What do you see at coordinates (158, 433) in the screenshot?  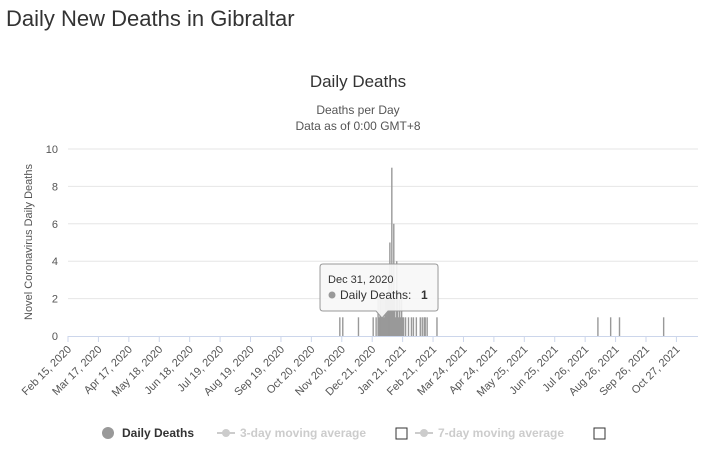 I see `legend-label-0: Daily Deaths` at bounding box center [158, 433].